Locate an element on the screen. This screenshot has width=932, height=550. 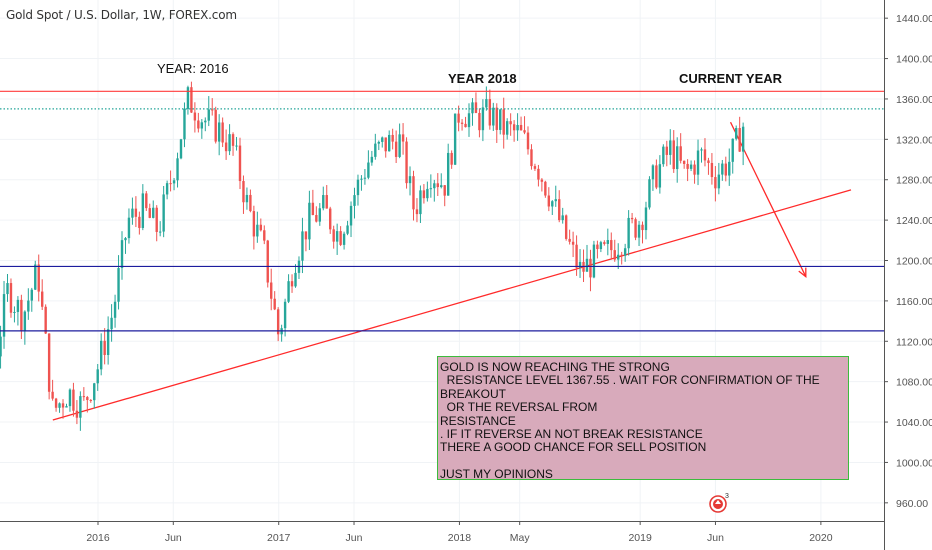
y-tick-label: 1040.00 is located at coordinates (914, 423).